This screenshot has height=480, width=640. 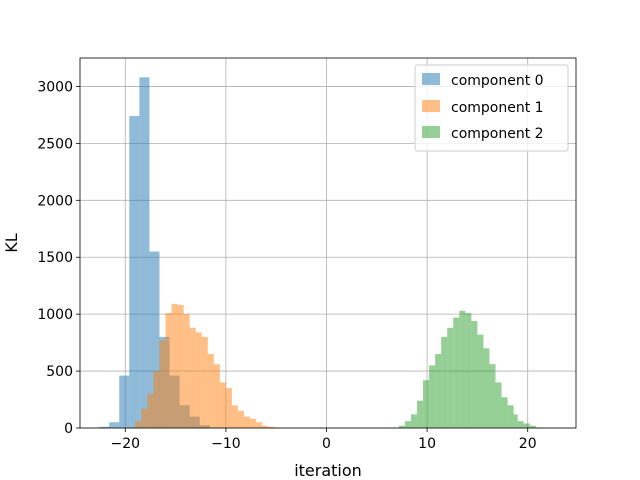 I want to click on legend-label-component-1: component 1, so click(x=497, y=108).